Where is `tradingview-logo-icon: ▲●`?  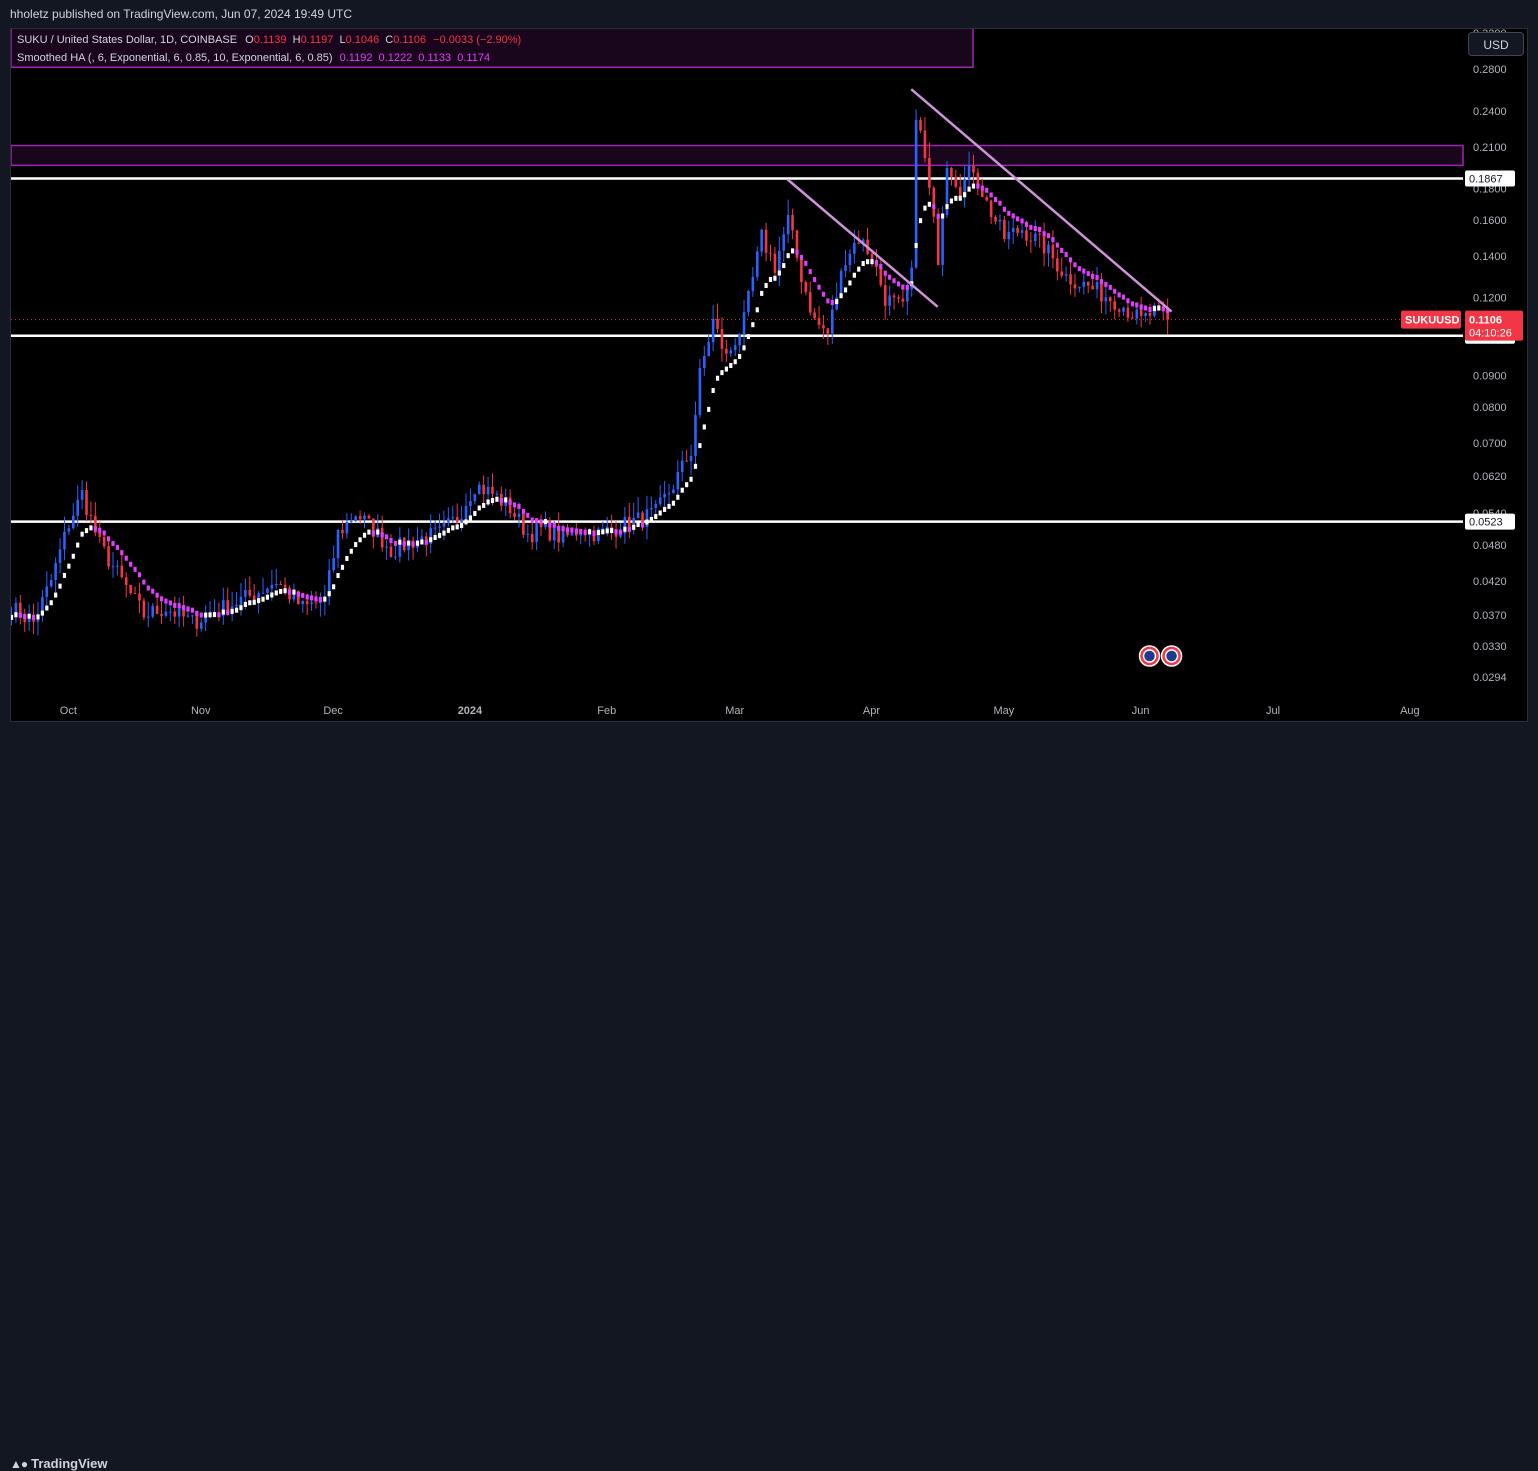 tradingview-logo-icon: ▲● is located at coordinates (19, 1464).